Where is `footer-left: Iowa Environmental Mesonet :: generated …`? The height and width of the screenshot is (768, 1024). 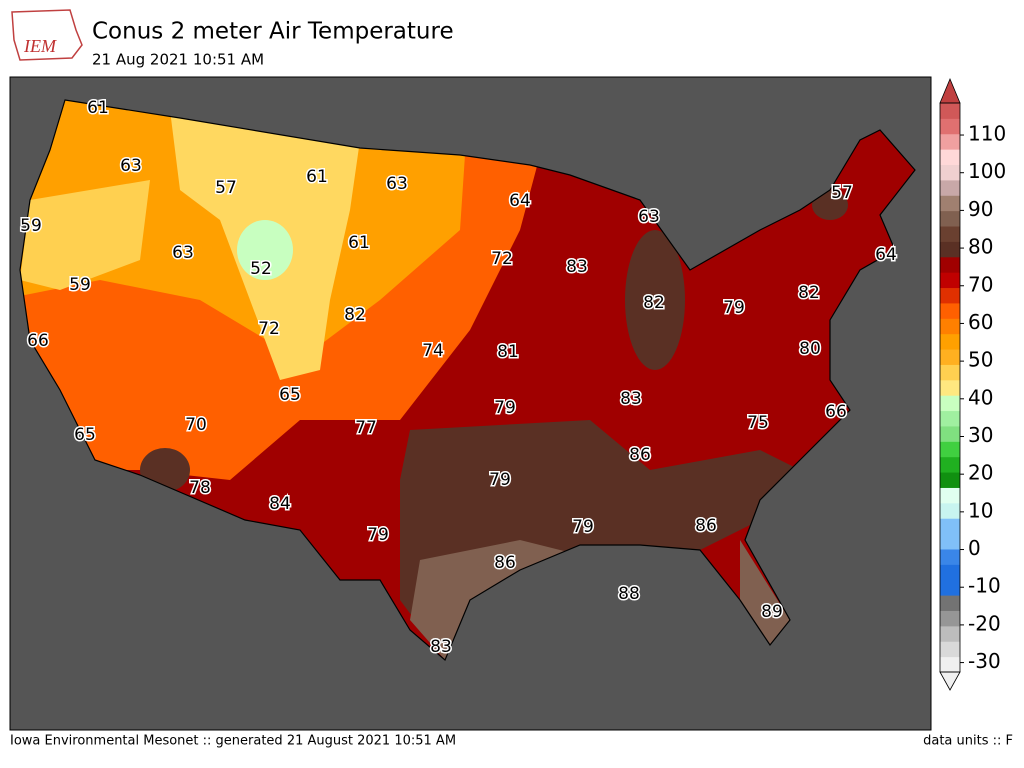 footer-left: Iowa Environmental Mesonet :: generated … is located at coordinates (233, 741).